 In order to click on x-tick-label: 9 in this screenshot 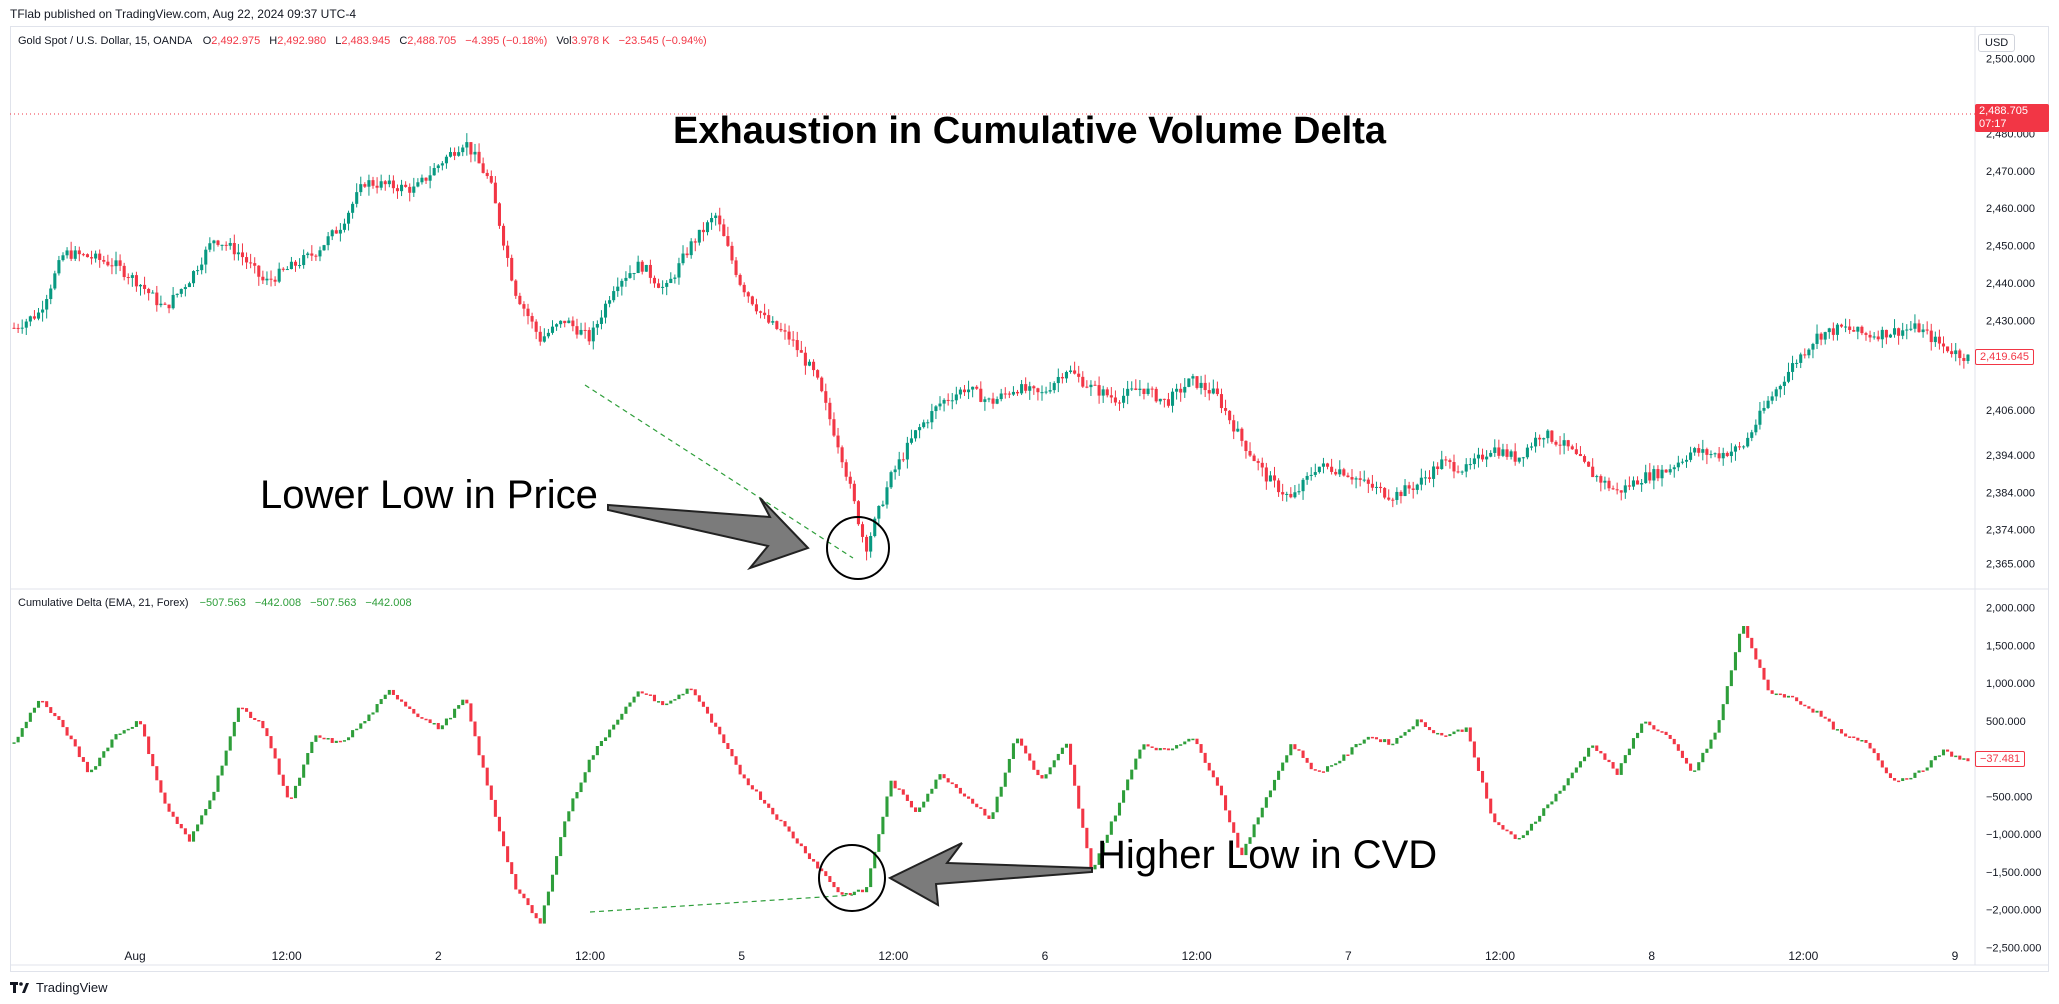, I will do `click(1955, 956)`.